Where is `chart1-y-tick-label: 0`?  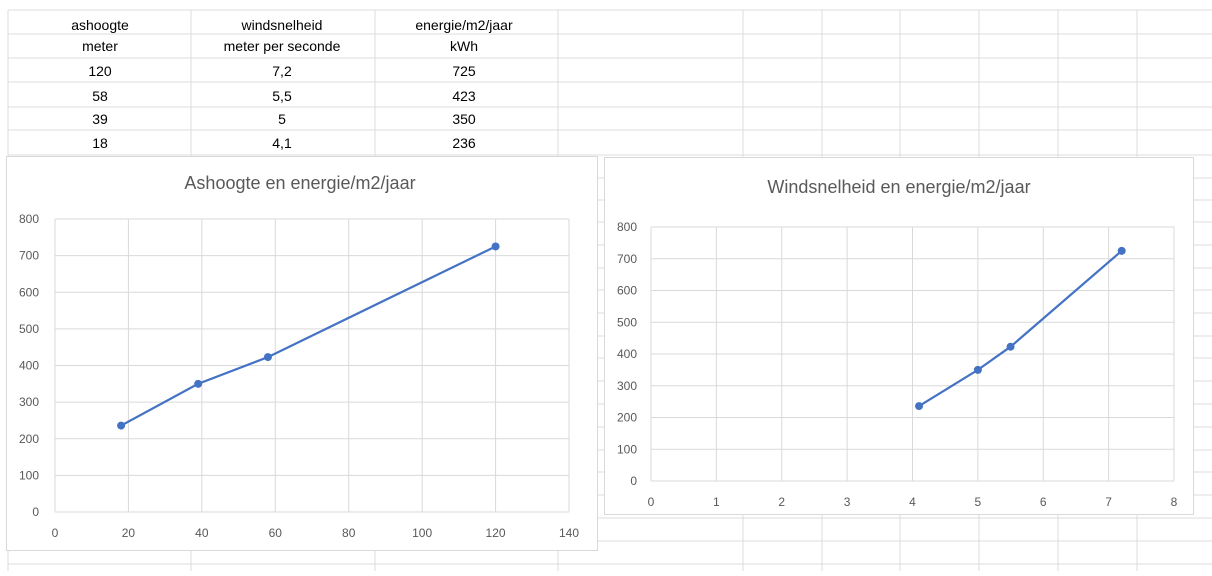 chart1-y-tick-label: 0 is located at coordinates (633, 481).